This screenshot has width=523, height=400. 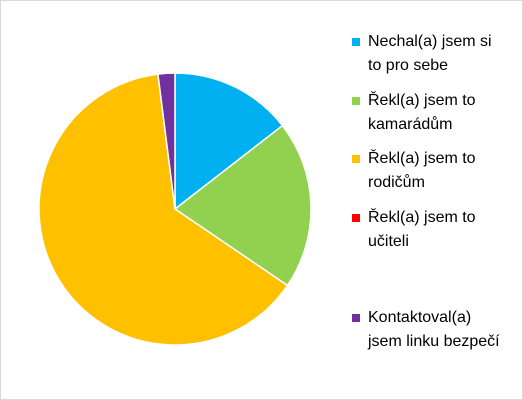 I want to click on legend-label: Kontaktoval(a) jsem linku bezpečí, so click(x=434, y=329).